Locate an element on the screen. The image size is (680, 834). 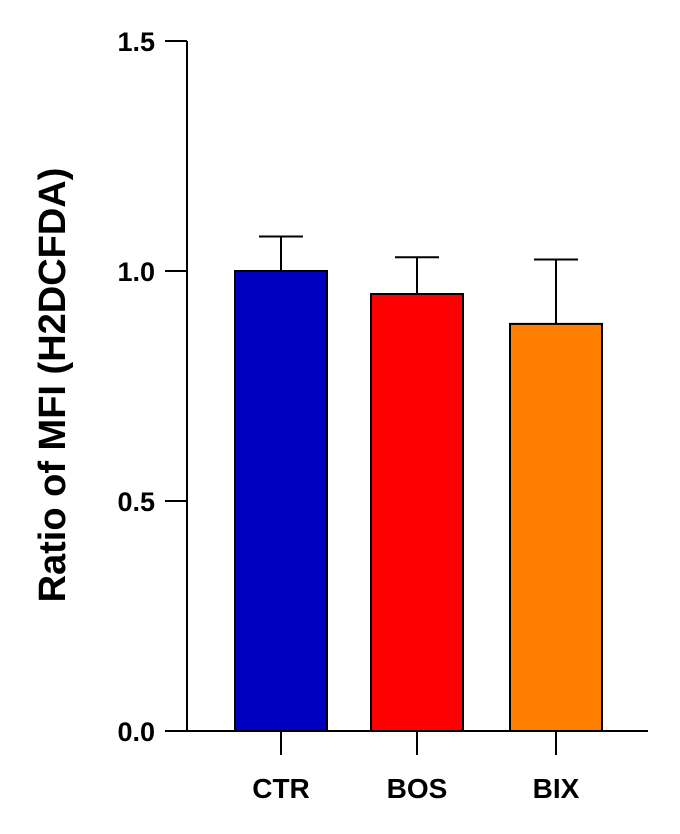
y-tick-label-0: 0.0 is located at coordinates (136, 732).